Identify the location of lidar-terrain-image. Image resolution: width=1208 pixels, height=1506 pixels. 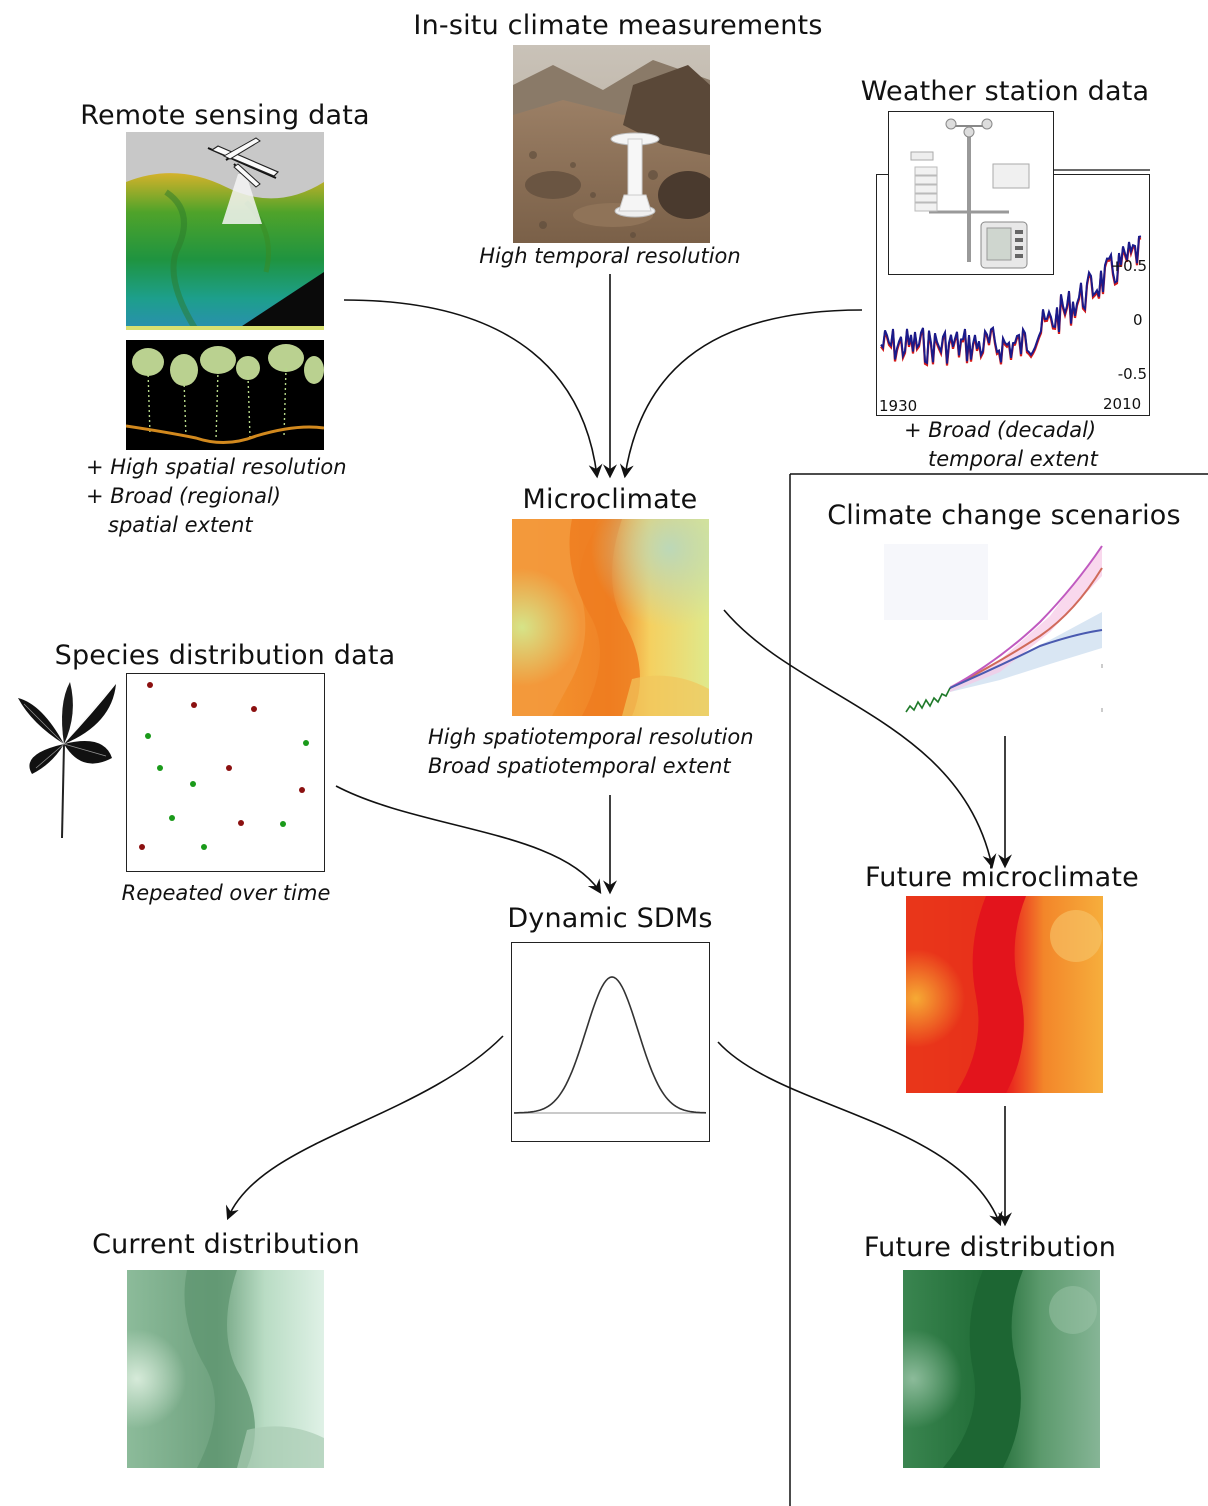
(225, 231).